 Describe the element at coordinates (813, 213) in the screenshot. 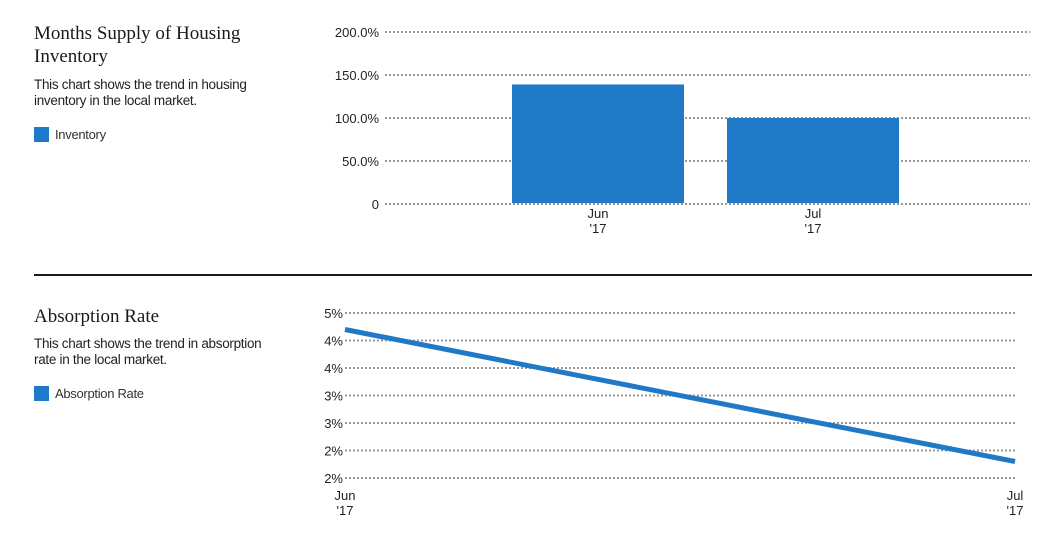

I see `inventory-x-tick-label: Jul` at that location.